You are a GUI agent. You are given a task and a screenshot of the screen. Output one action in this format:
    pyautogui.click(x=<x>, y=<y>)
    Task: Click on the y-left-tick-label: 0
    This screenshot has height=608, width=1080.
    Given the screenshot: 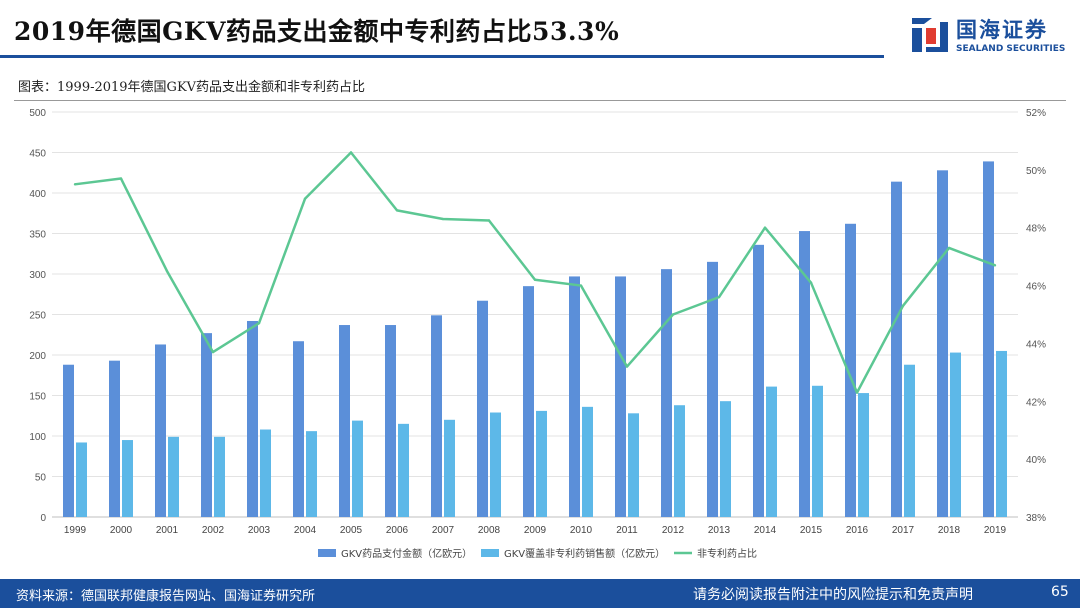 What is the action you would take?
    pyautogui.click(x=43, y=518)
    